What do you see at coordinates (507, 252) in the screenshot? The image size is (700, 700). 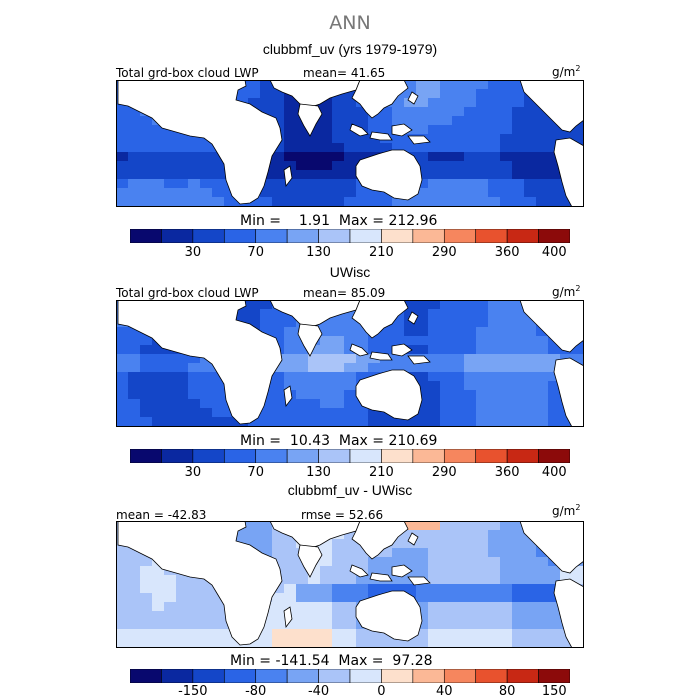 I see `colorbar-tick-label: 360` at bounding box center [507, 252].